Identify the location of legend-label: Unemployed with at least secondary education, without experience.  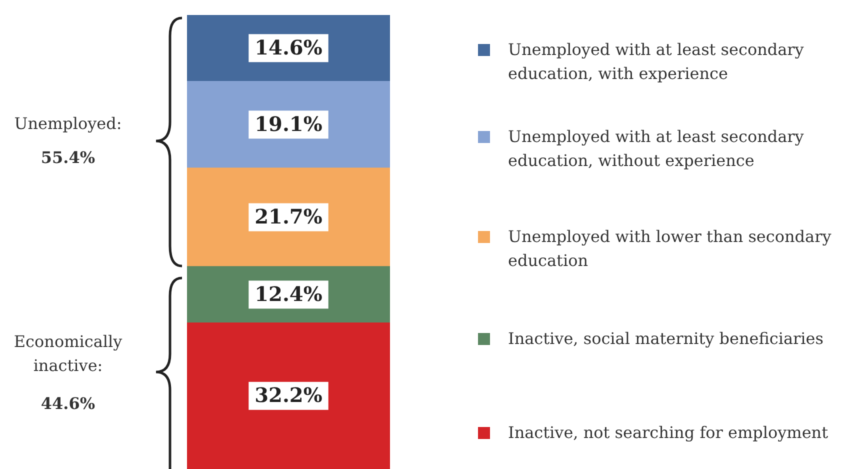
(656, 149).